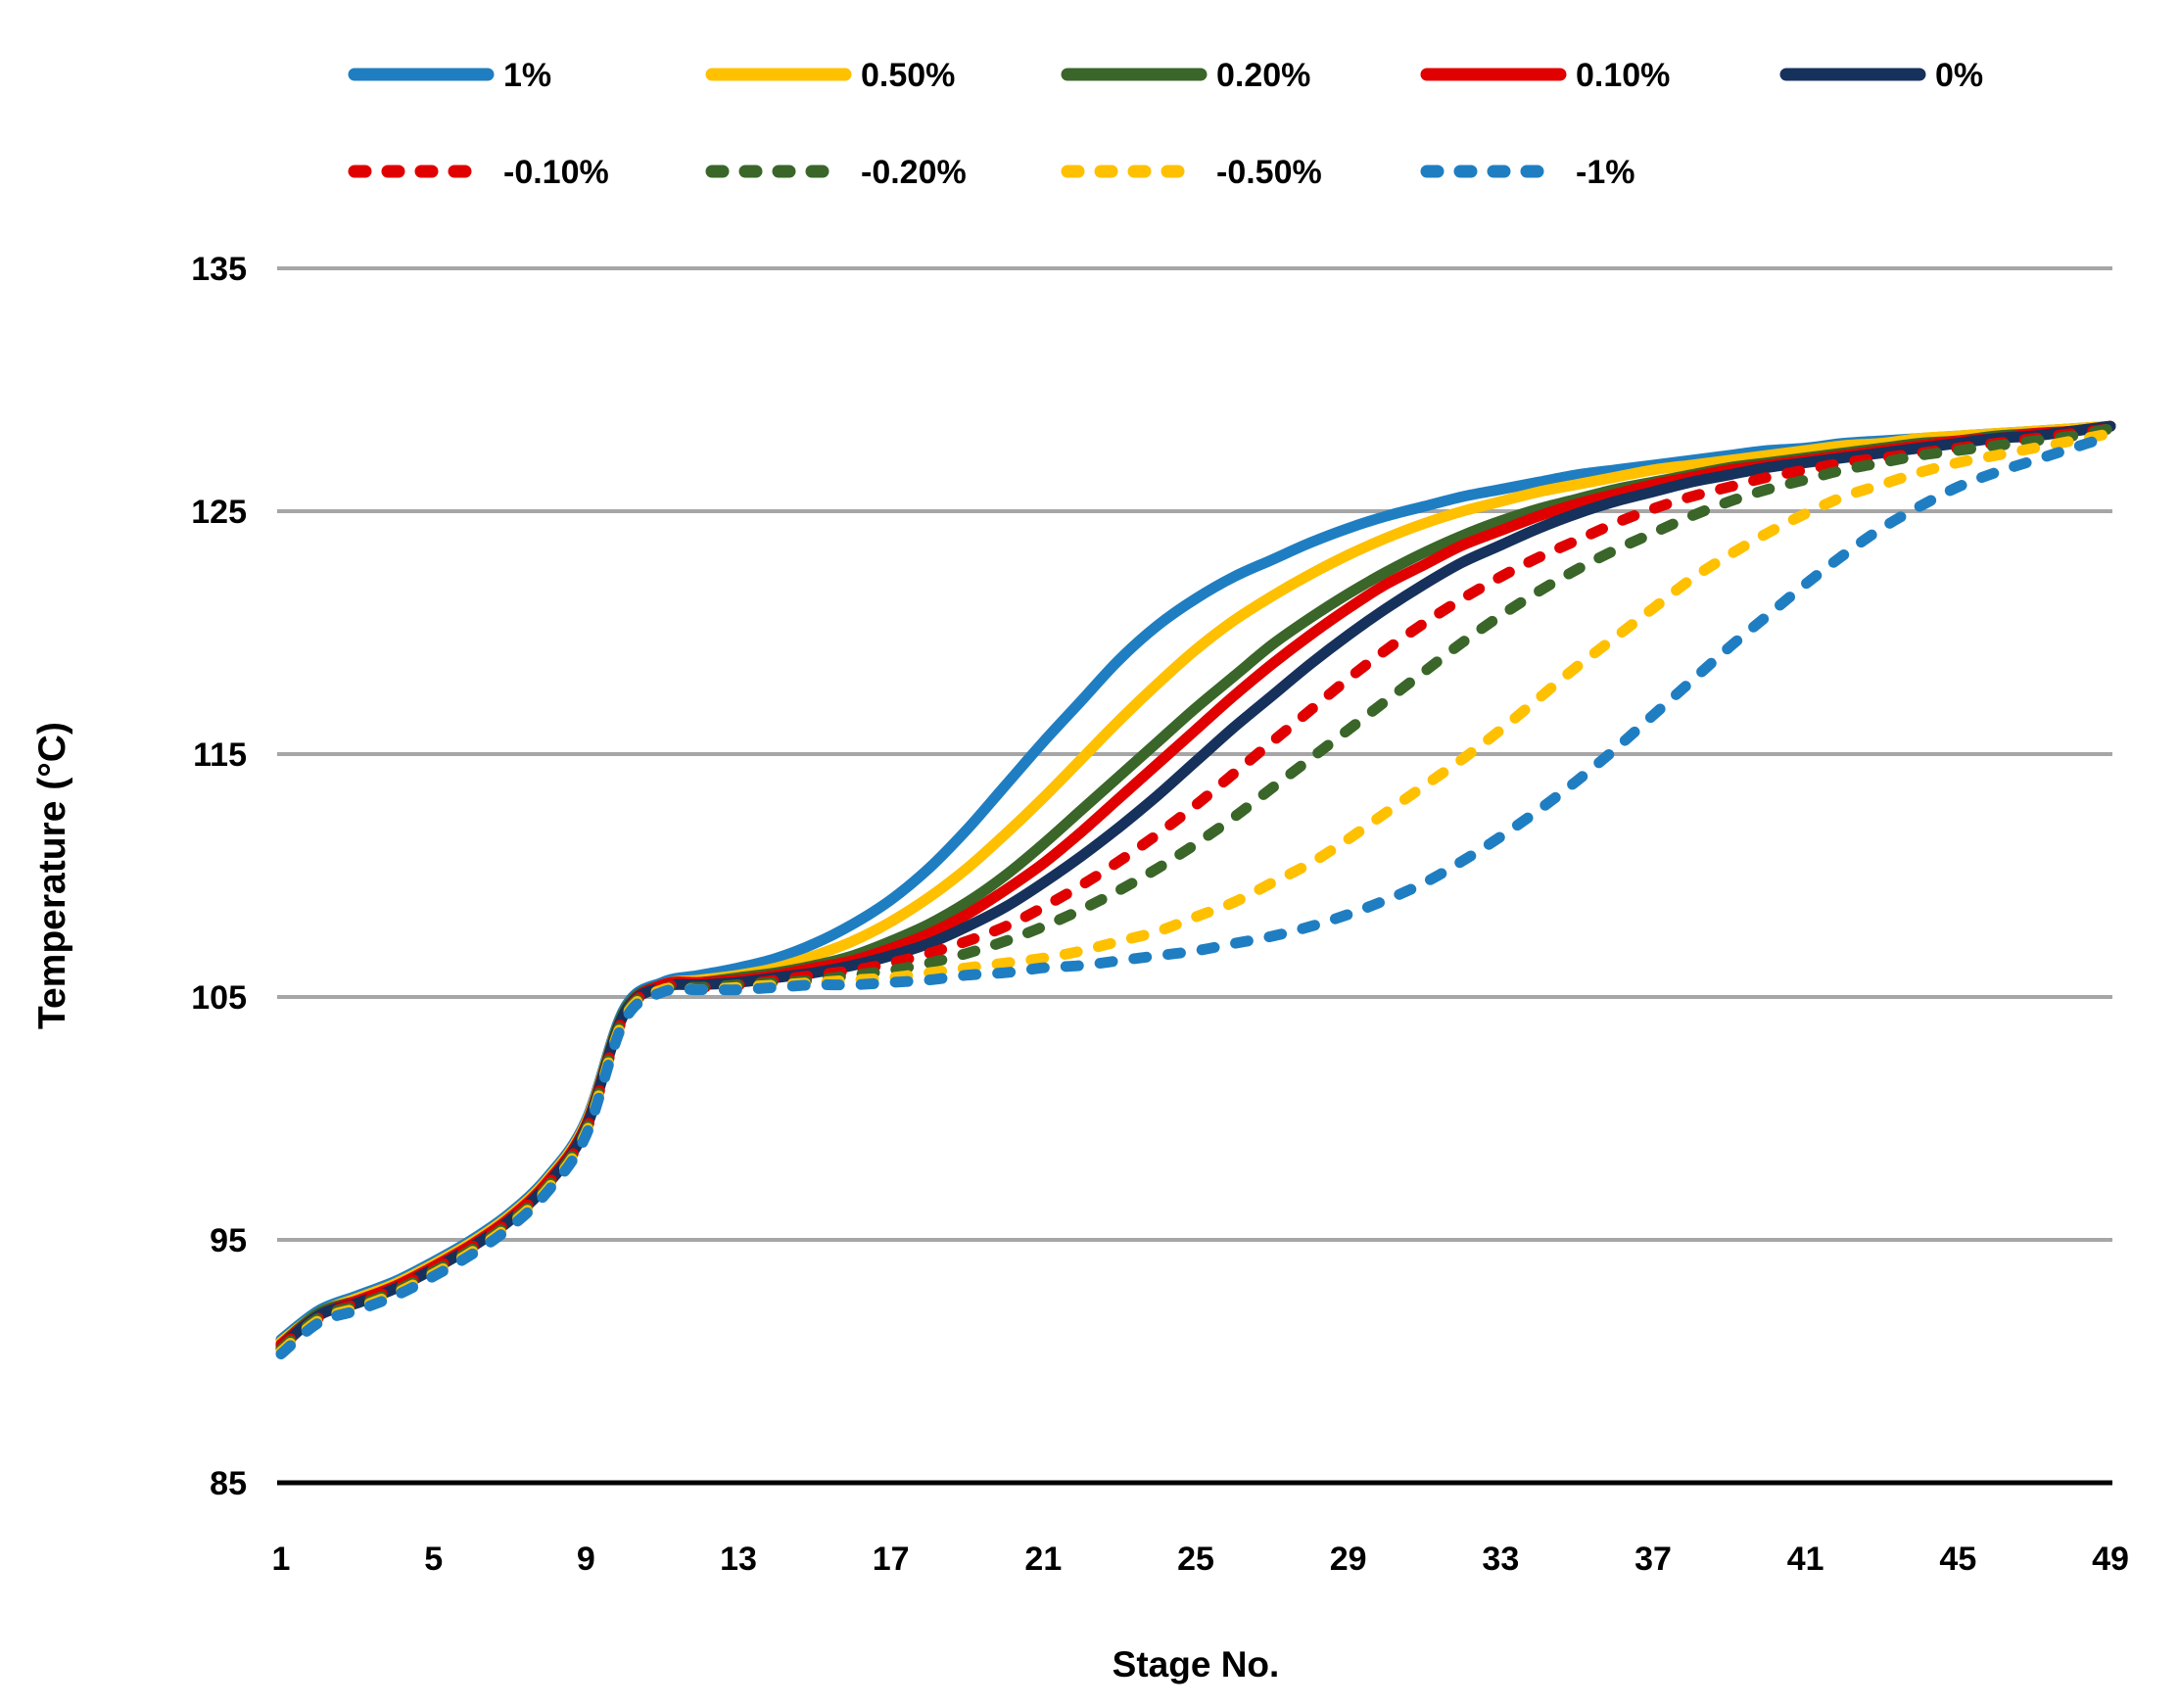 The image size is (2179, 1708). What do you see at coordinates (52, 875) in the screenshot?
I see `y-axis-title: Temperature (°C)` at bounding box center [52, 875].